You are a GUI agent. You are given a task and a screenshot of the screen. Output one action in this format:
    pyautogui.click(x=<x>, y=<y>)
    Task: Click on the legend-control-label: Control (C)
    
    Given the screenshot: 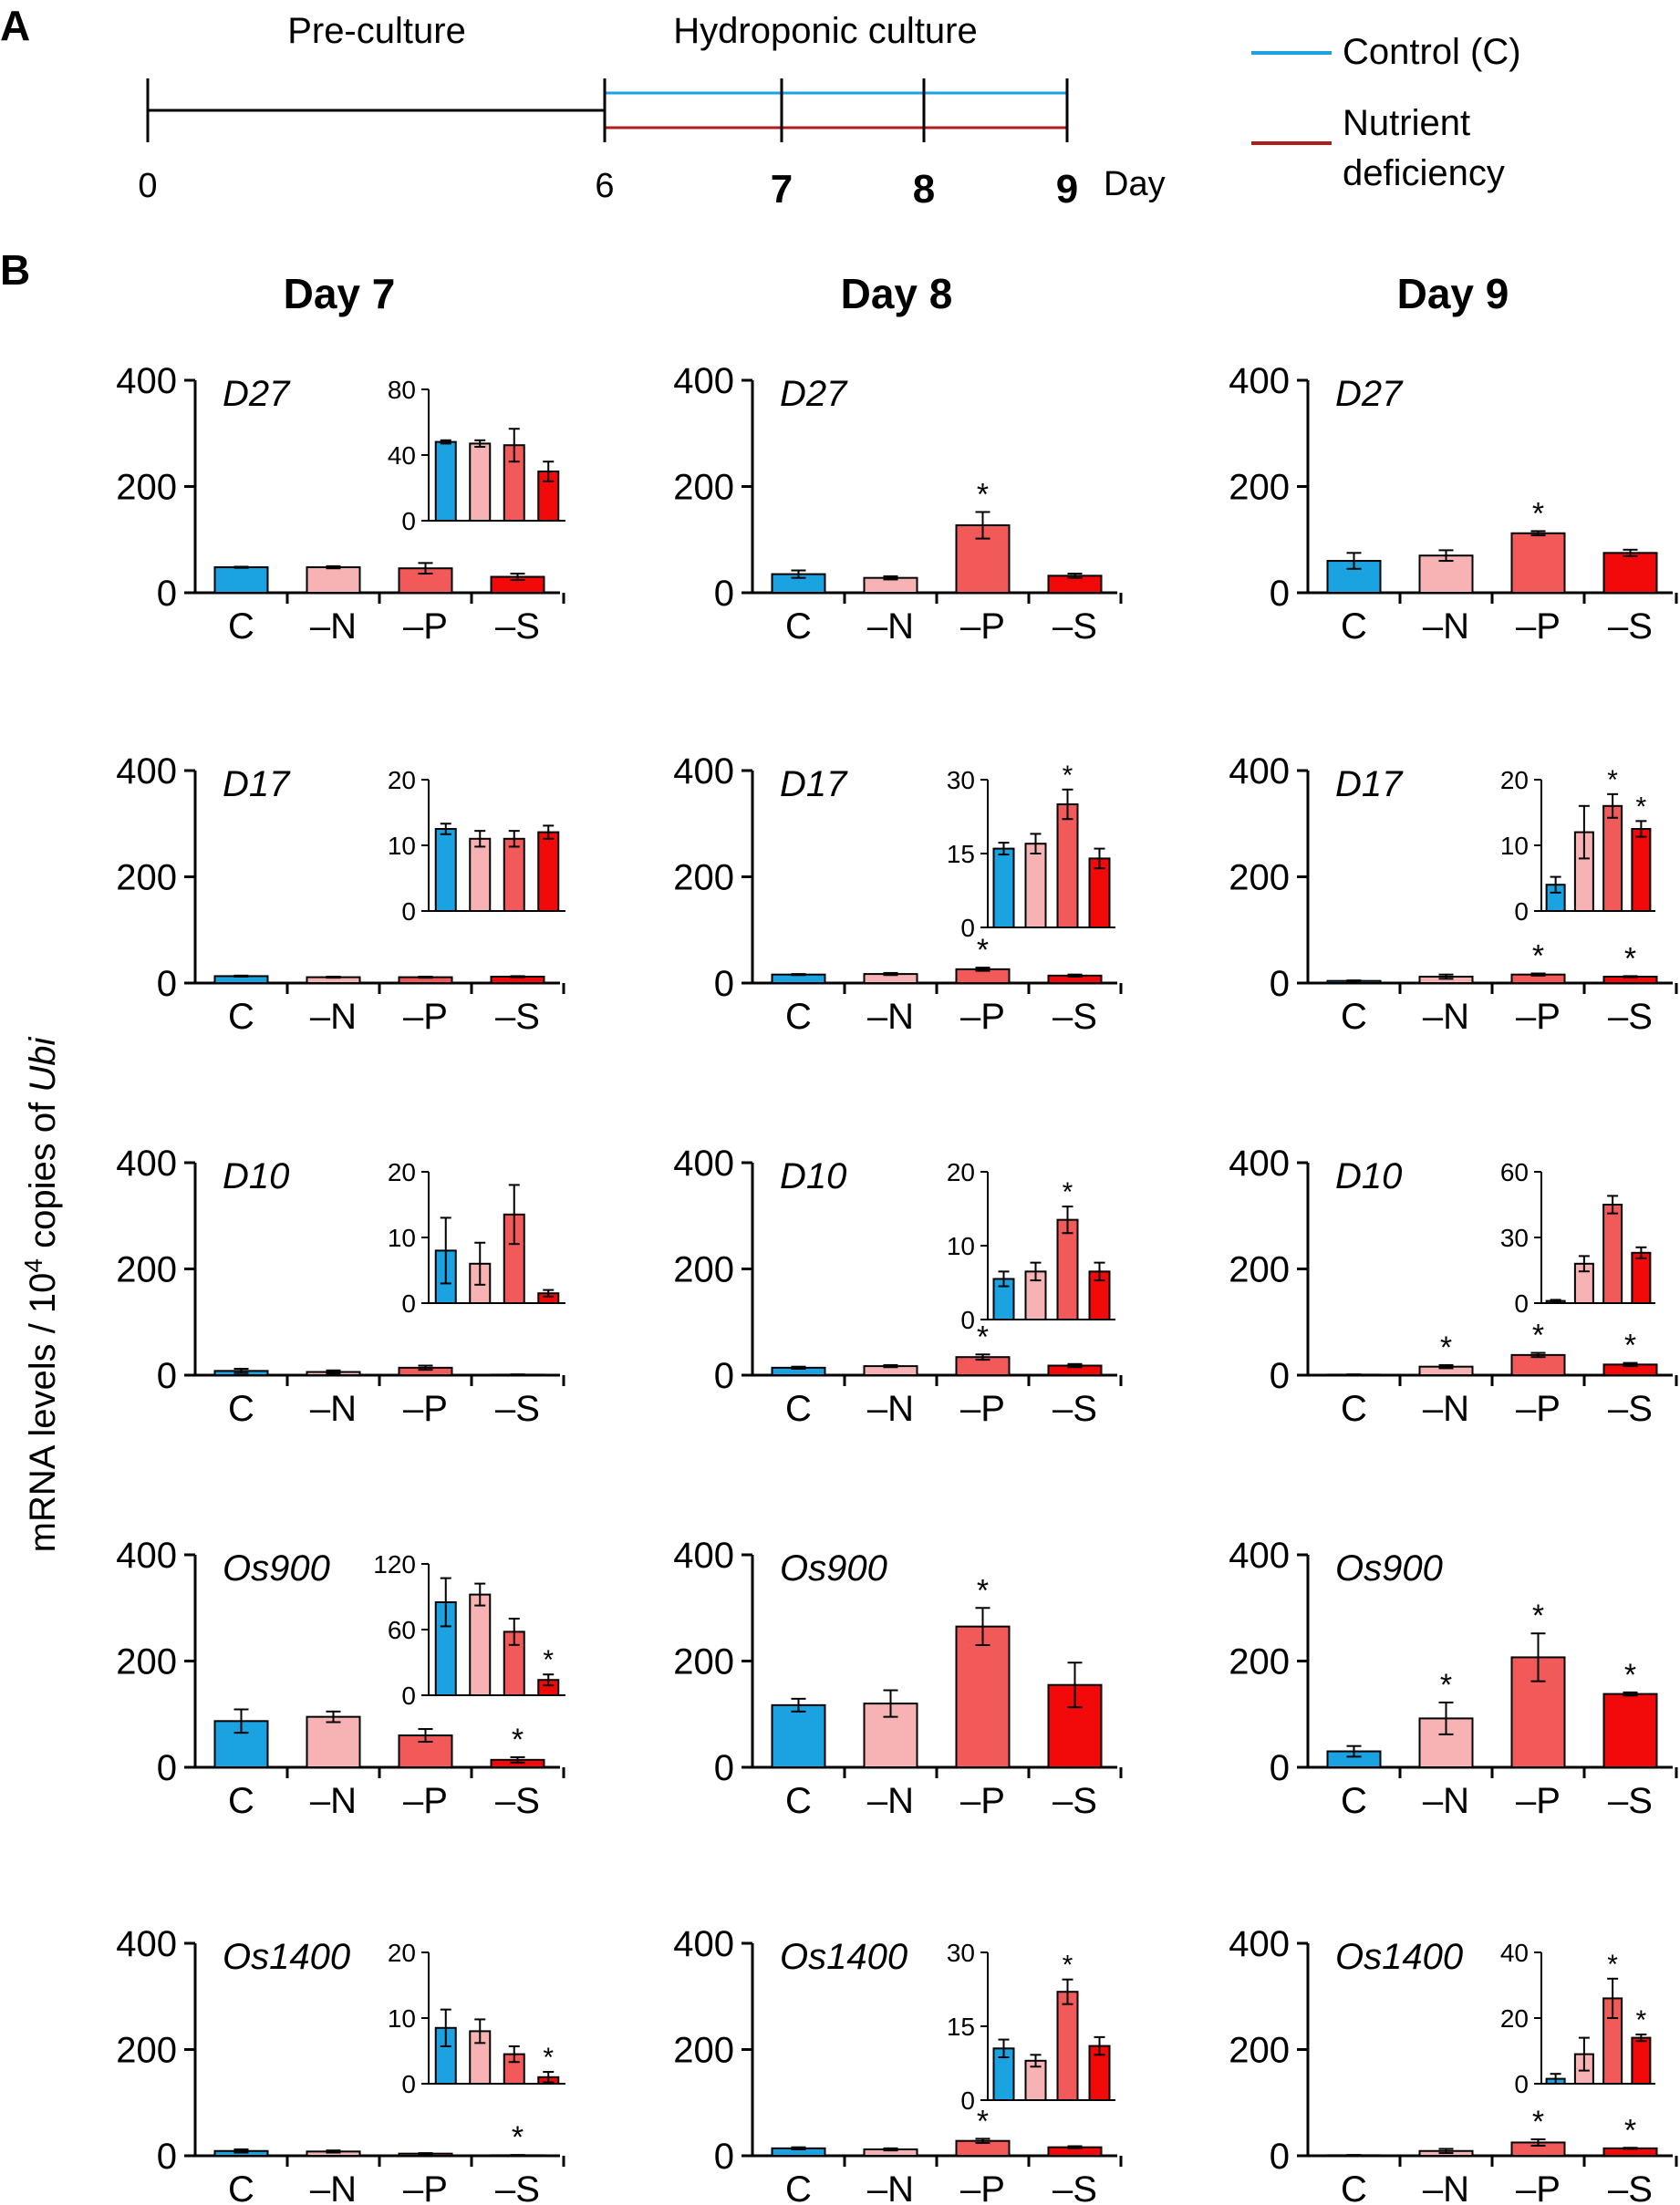 What is the action you would take?
    pyautogui.click(x=1432, y=52)
    